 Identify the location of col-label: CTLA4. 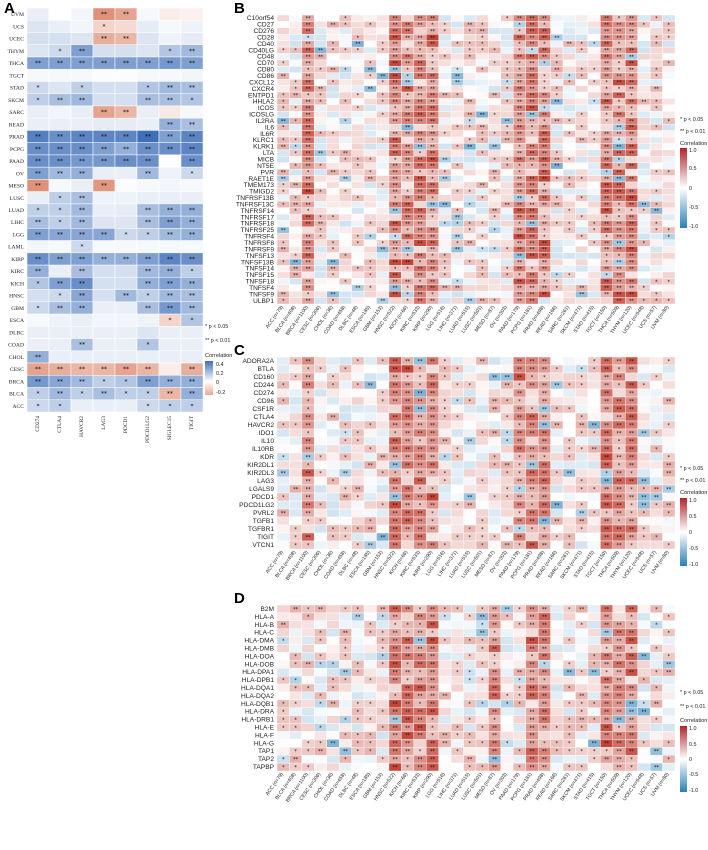
(60, 424).